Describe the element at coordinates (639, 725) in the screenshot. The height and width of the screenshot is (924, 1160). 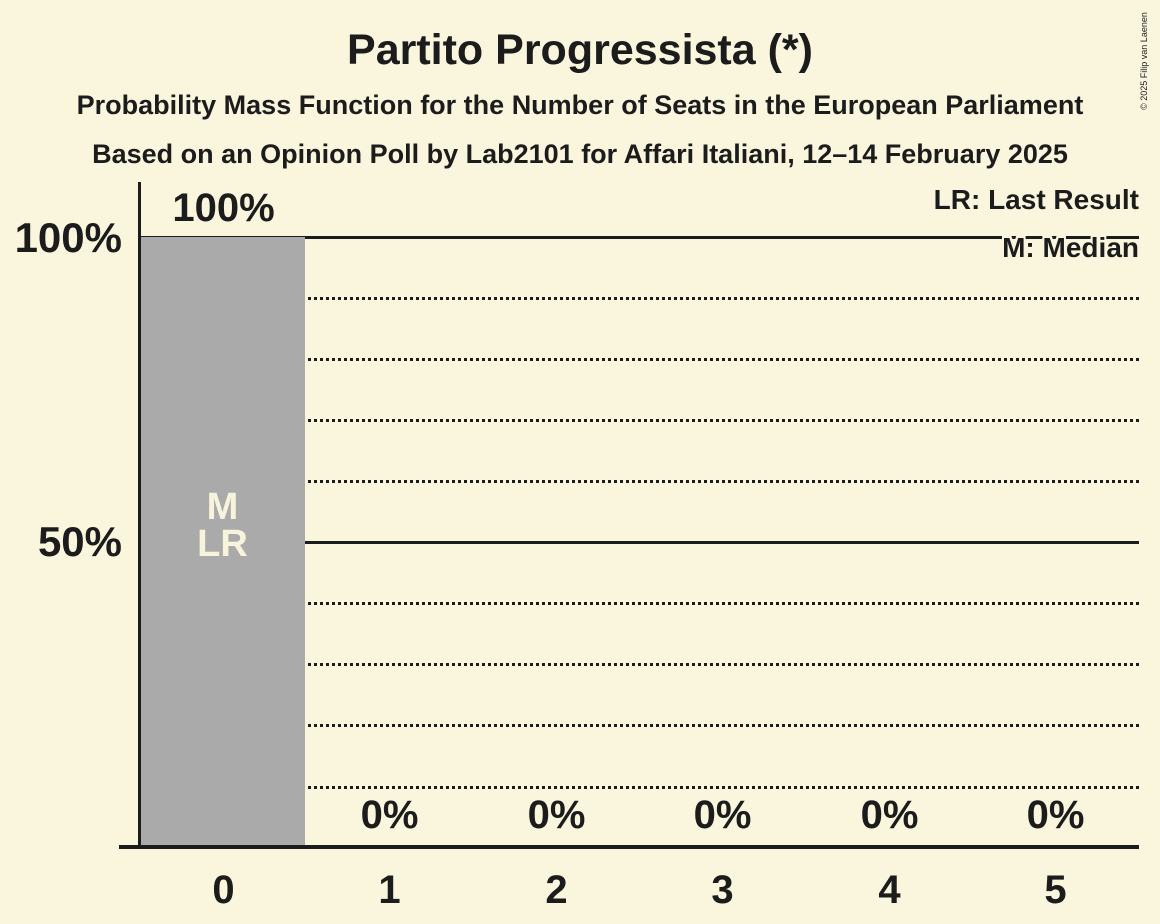
I see `gridline-20pct` at that location.